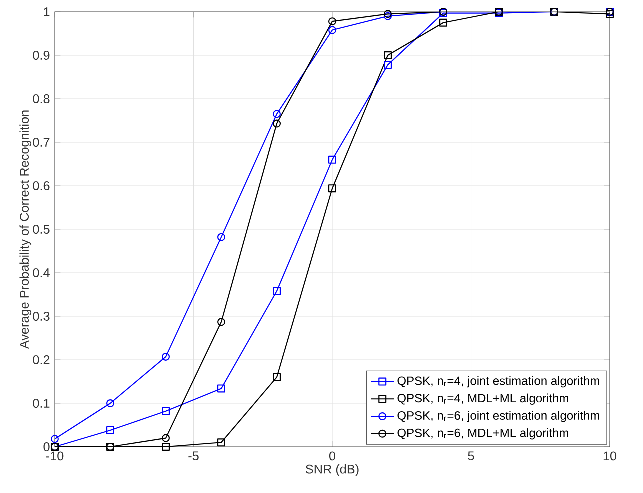 The image size is (643, 493). What do you see at coordinates (41, 142) in the screenshot?
I see `y-tick-label: 0.7` at bounding box center [41, 142].